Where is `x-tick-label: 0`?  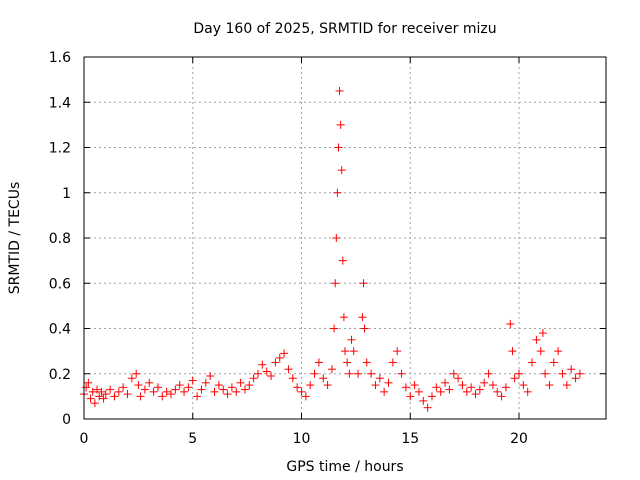
x-tick-label: 0 is located at coordinates (84, 439).